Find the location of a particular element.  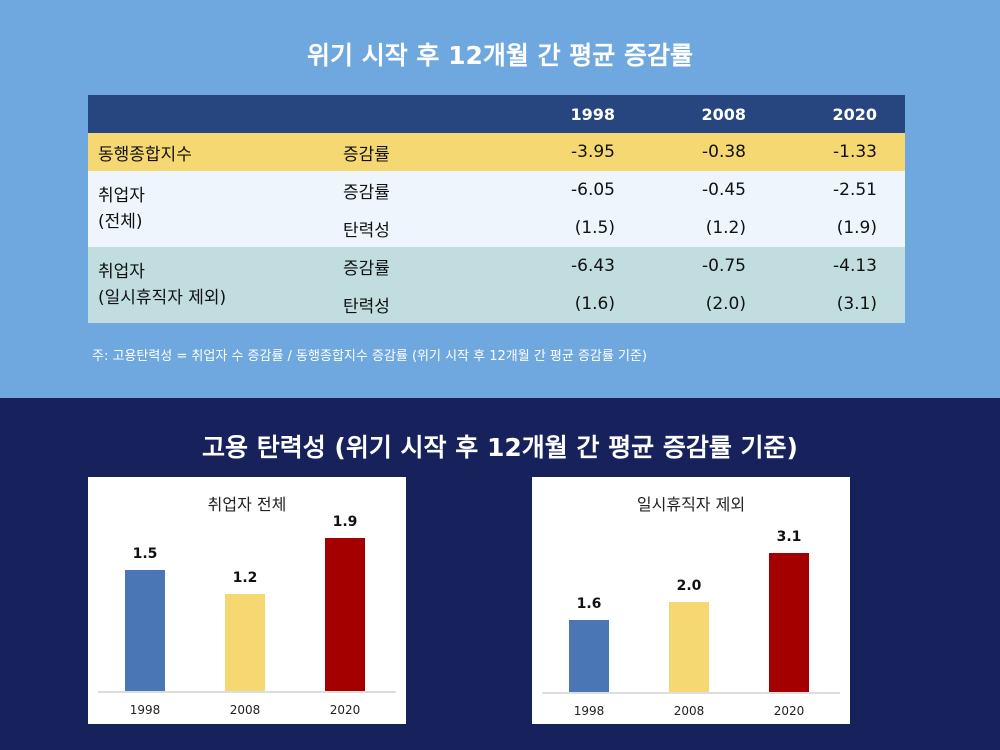

cell: (1.9) is located at coordinates (839, 228).